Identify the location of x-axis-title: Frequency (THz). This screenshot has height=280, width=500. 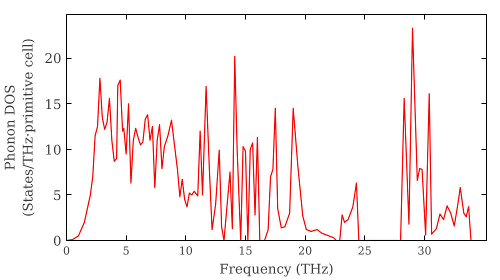
(276, 270).